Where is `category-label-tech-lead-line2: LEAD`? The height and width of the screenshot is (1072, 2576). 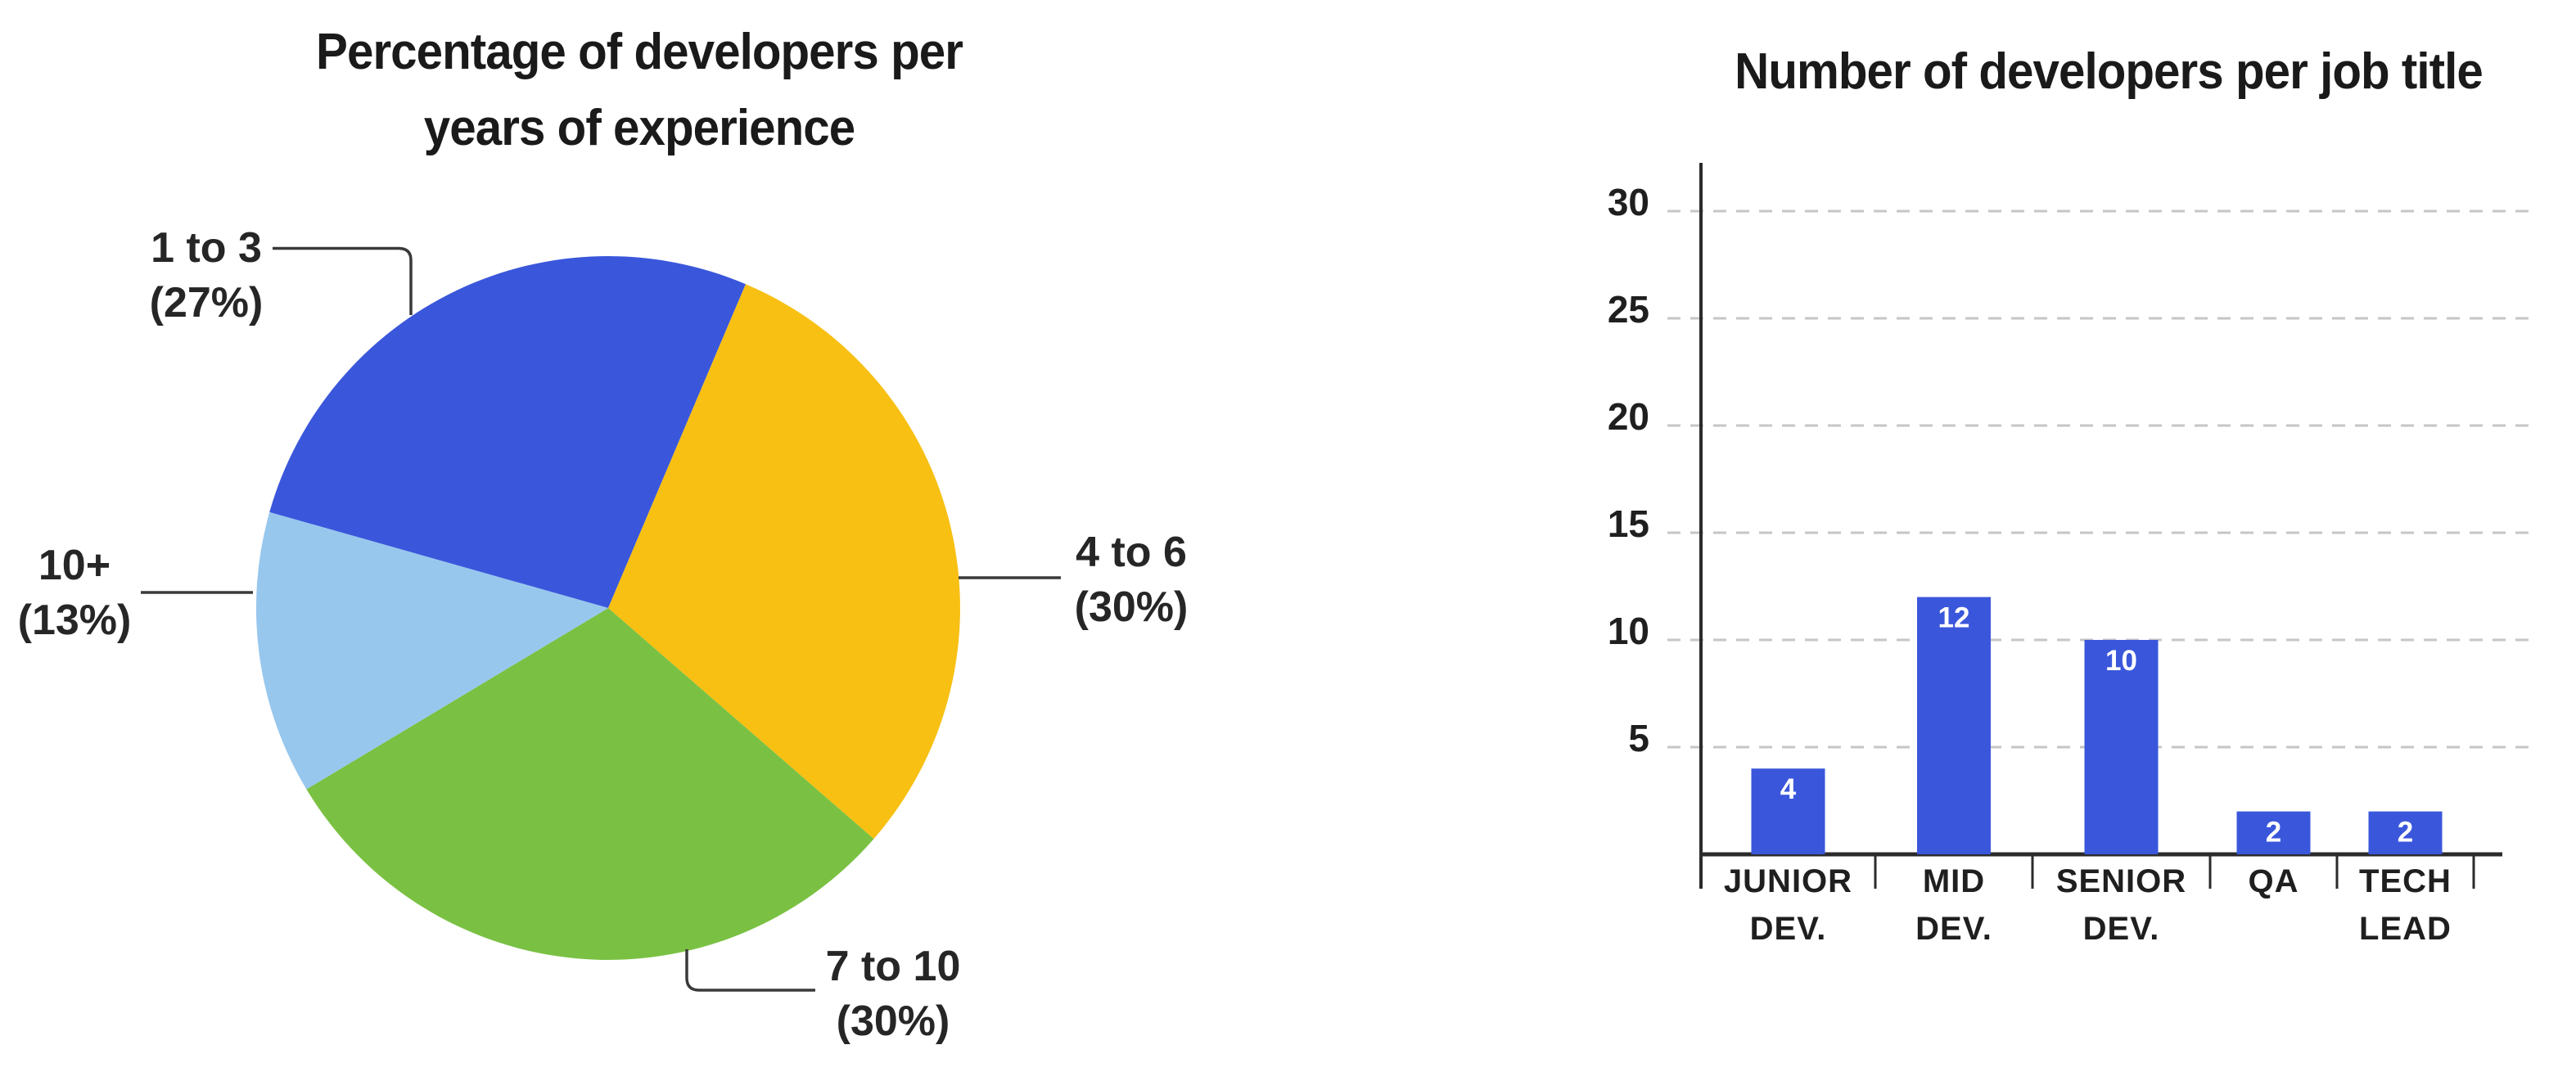 category-label-tech-lead-line2: LEAD is located at coordinates (2405, 929).